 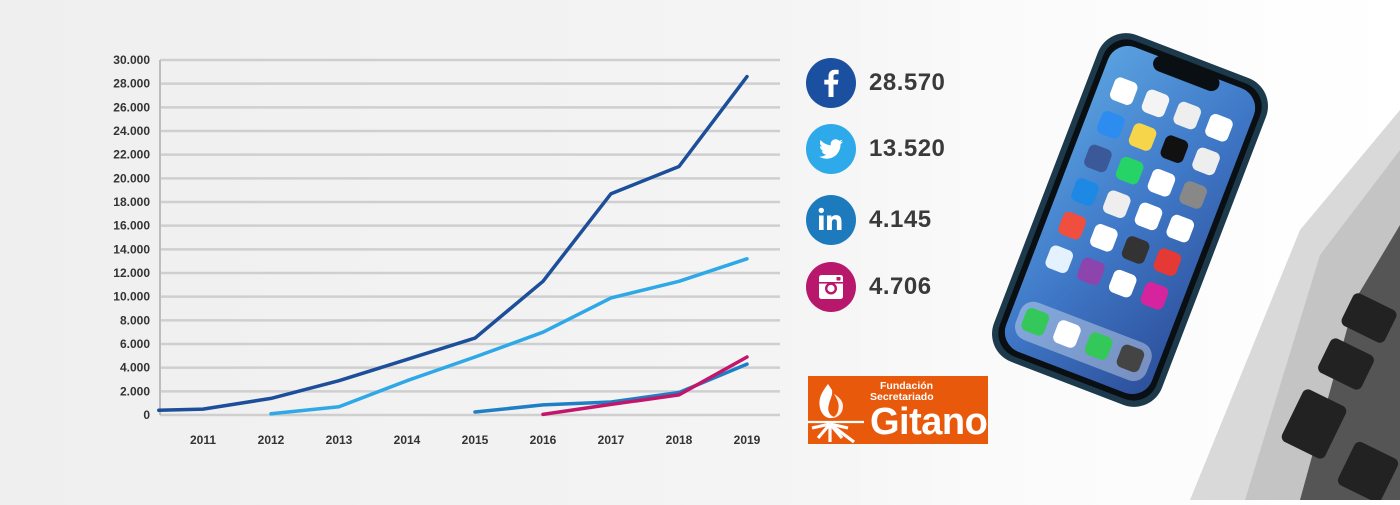 What do you see at coordinates (831, 149) in the screenshot?
I see `twitter-icon` at bounding box center [831, 149].